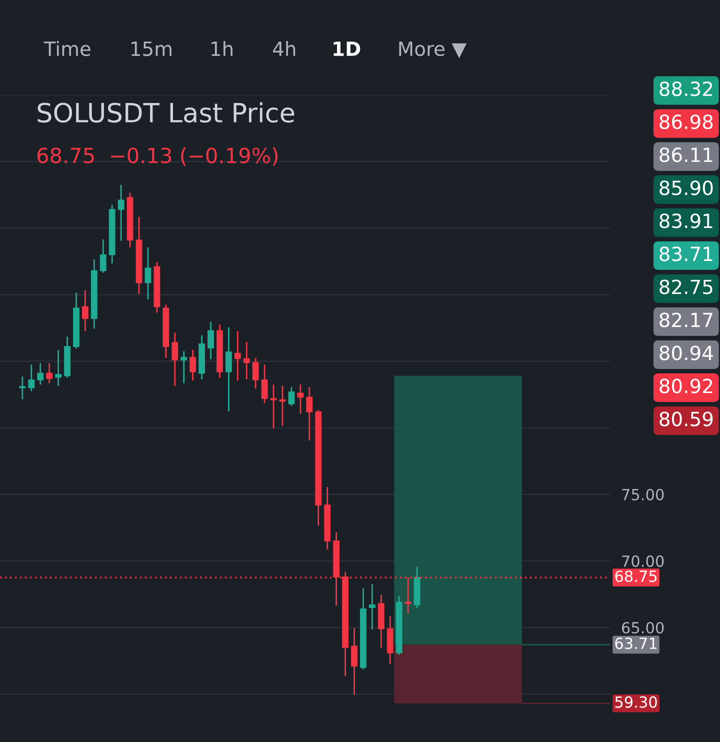 The height and width of the screenshot is (742, 720). What do you see at coordinates (284, 48) in the screenshot?
I see `text: 4h` at bounding box center [284, 48].